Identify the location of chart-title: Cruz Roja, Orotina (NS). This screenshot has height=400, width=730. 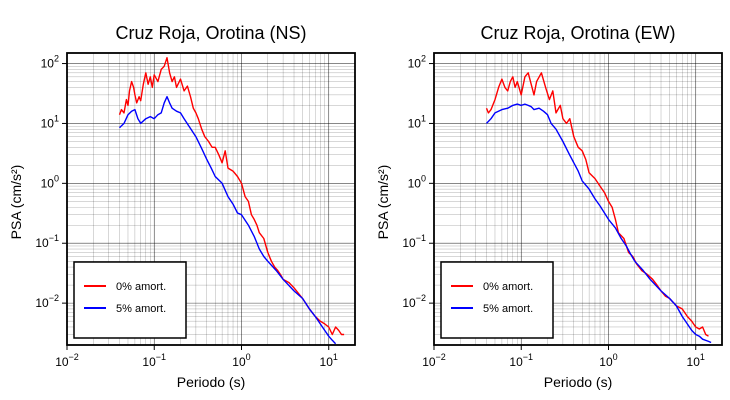
(210, 33).